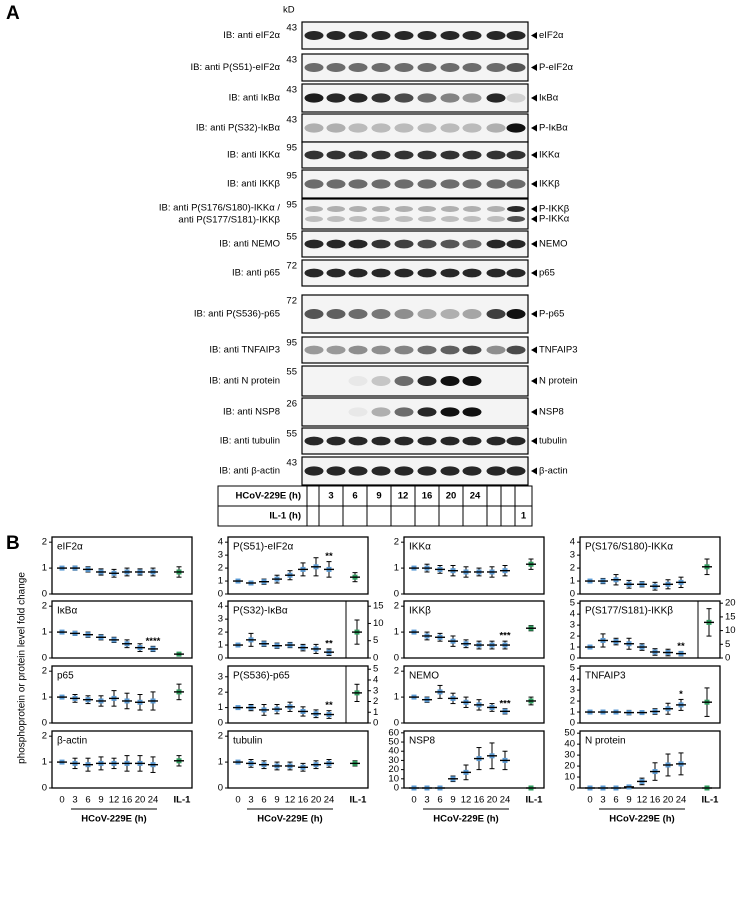  I want to click on x-tick-label: 6, so click(439, 800).